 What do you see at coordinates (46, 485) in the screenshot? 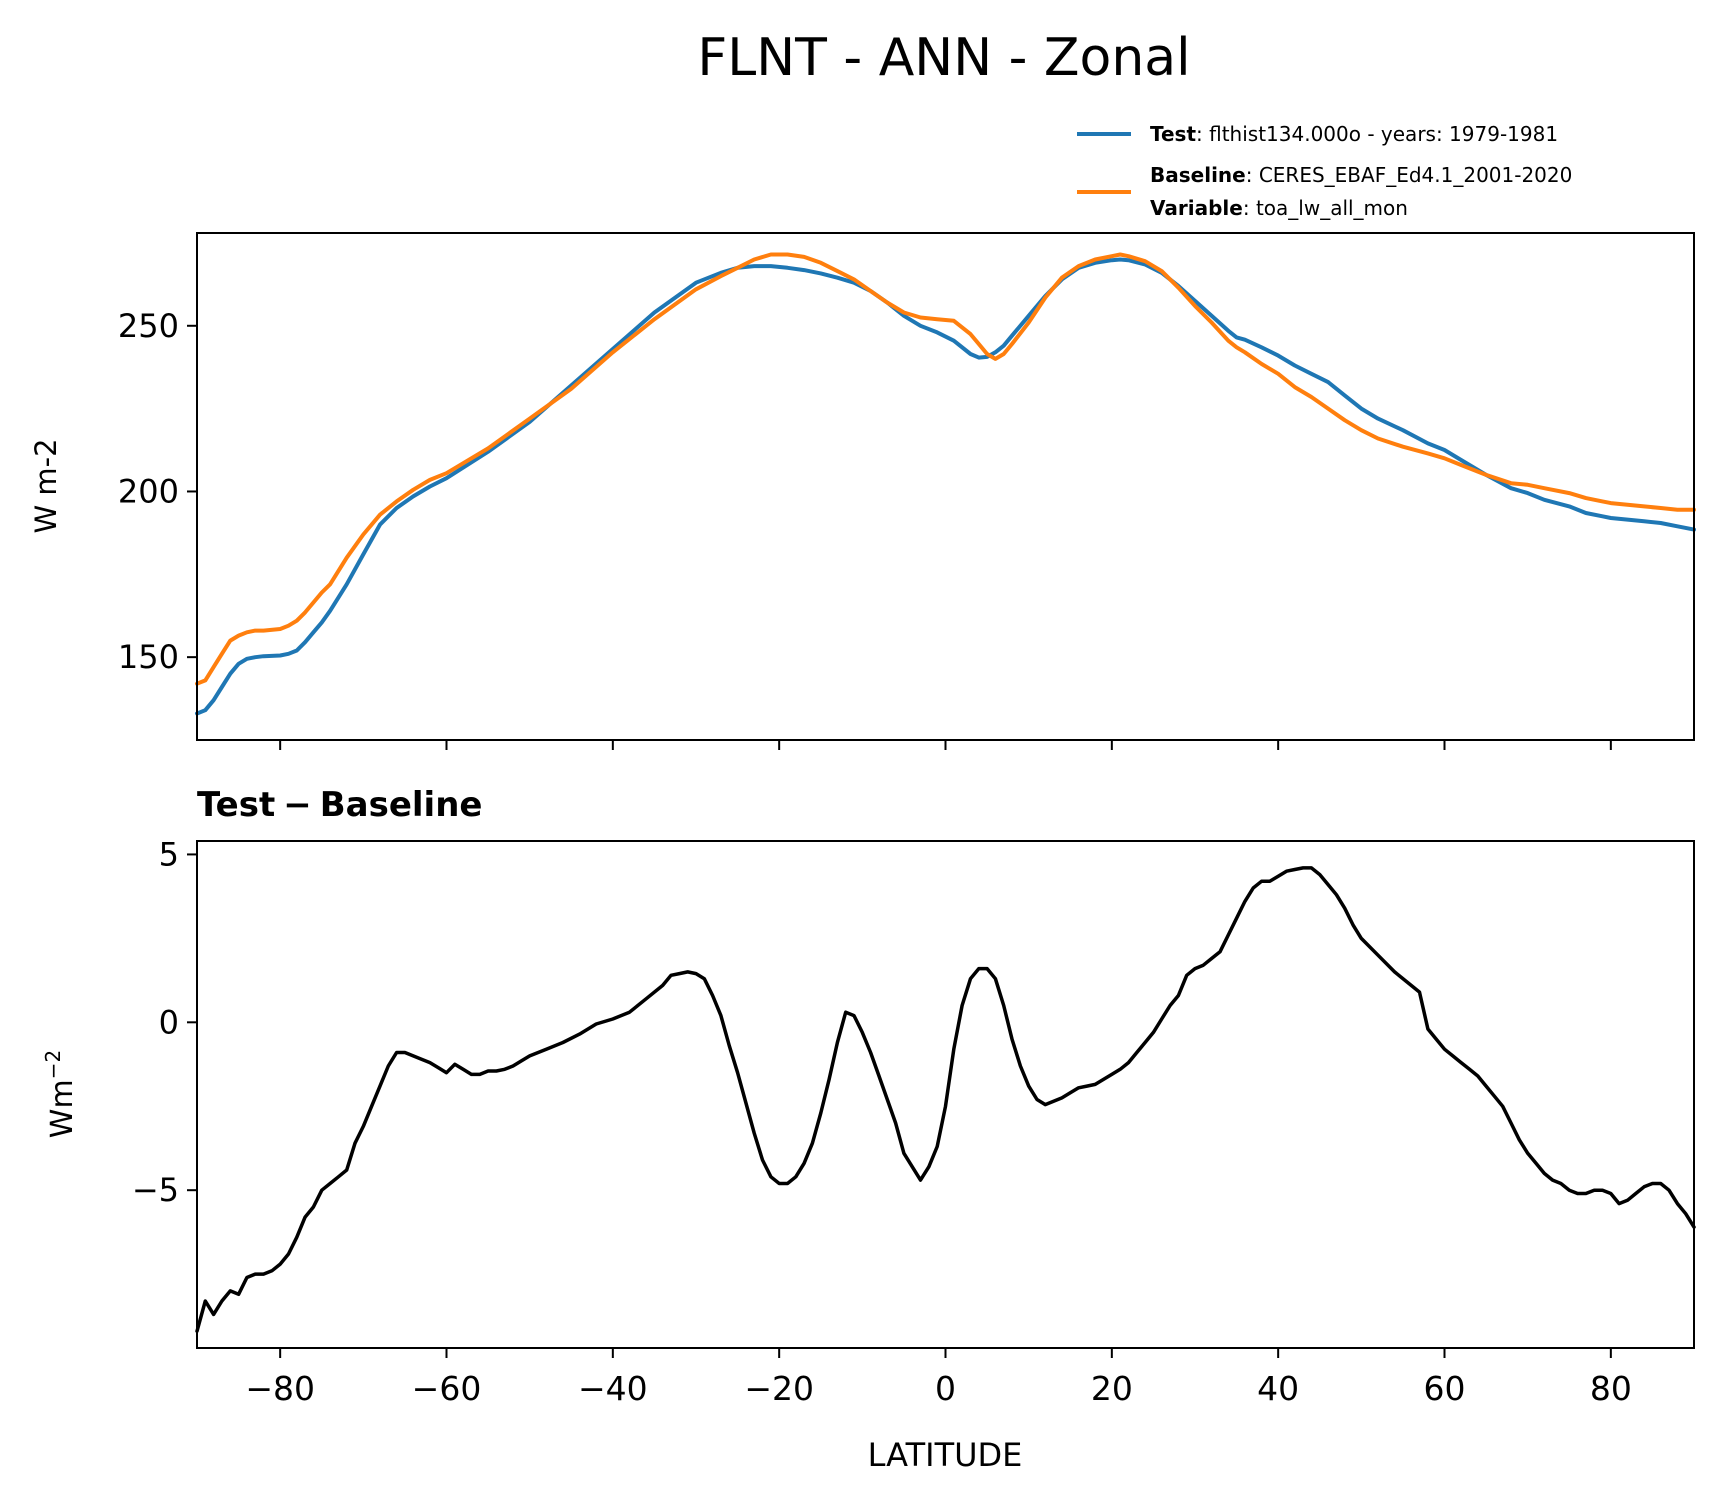
I see `top-panel-ylabel: W m-2` at bounding box center [46, 485].